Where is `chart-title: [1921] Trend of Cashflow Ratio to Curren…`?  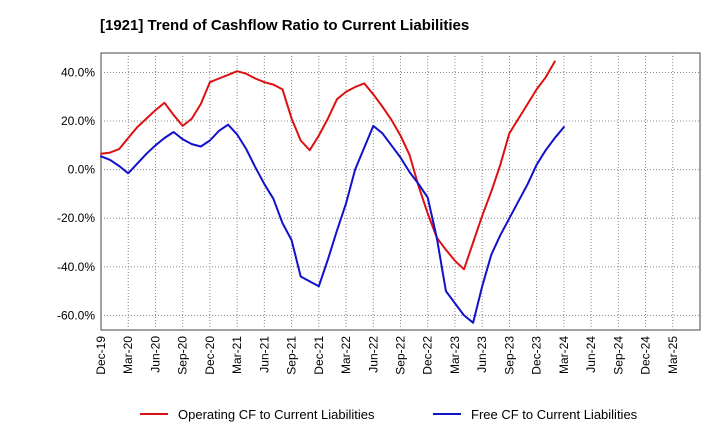
chart-title: [1921] Trend of Cashflow Ratio to Curren… is located at coordinates (284, 25).